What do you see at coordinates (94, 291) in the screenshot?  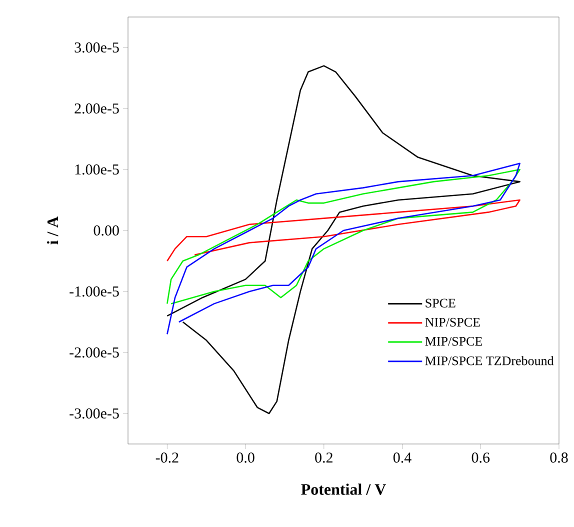 I see `y-tick-label: -1.00e-5` at bounding box center [94, 291].